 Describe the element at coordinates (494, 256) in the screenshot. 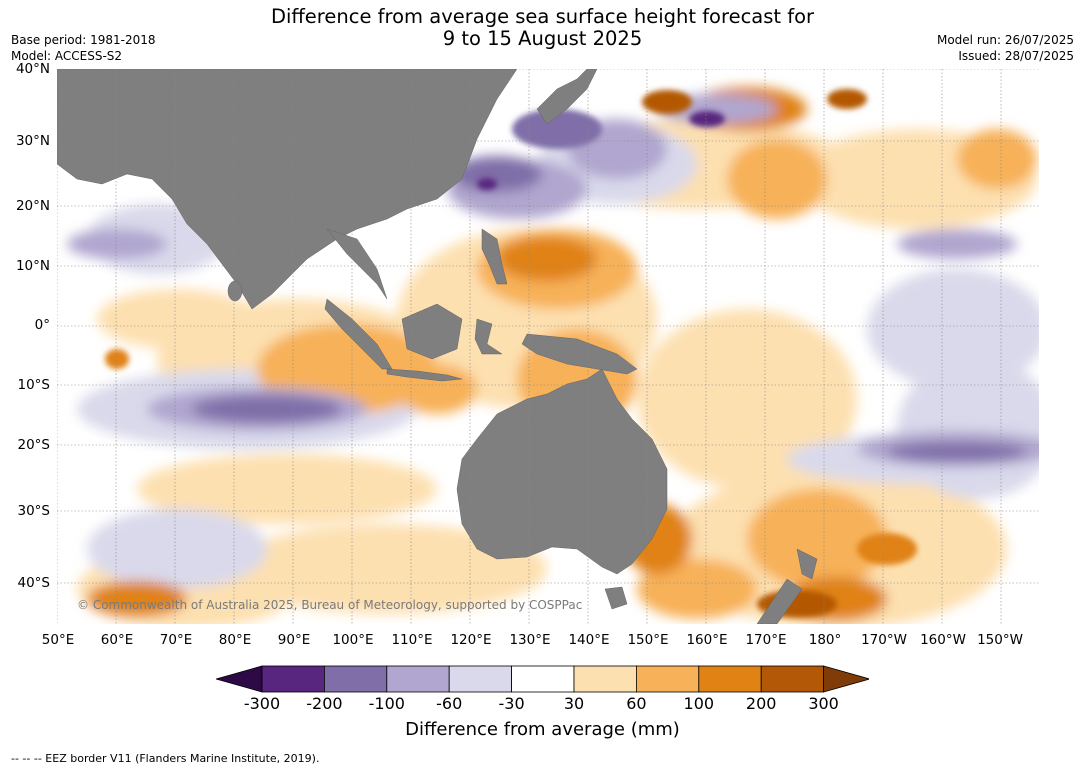

I see `philippines` at that location.